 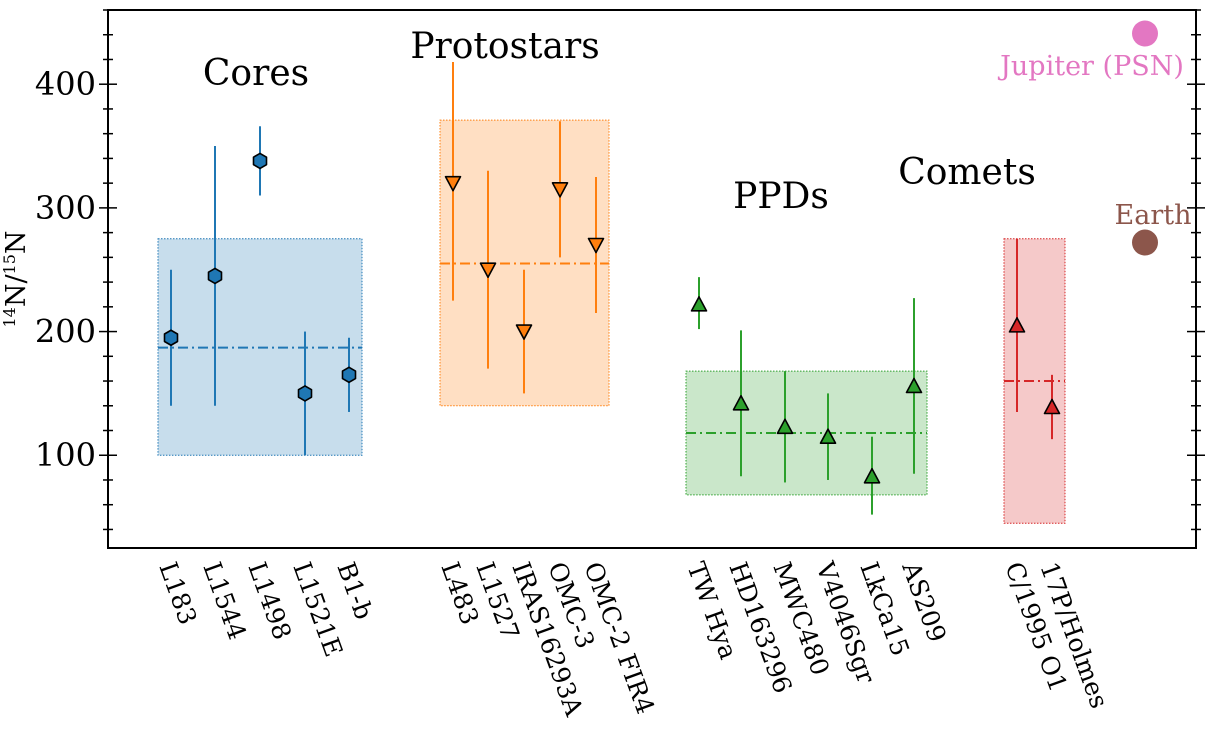 What do you see at coordinates (65, 84) in the screenshot?
I see `y-tick-label: 400` at bounding box center [65, 84].